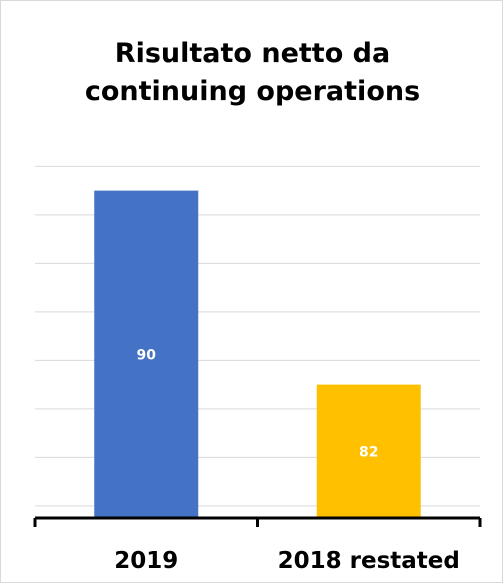 The image size is (503, 583). I want to click on category-label-0: 2019, so click(146, 561).